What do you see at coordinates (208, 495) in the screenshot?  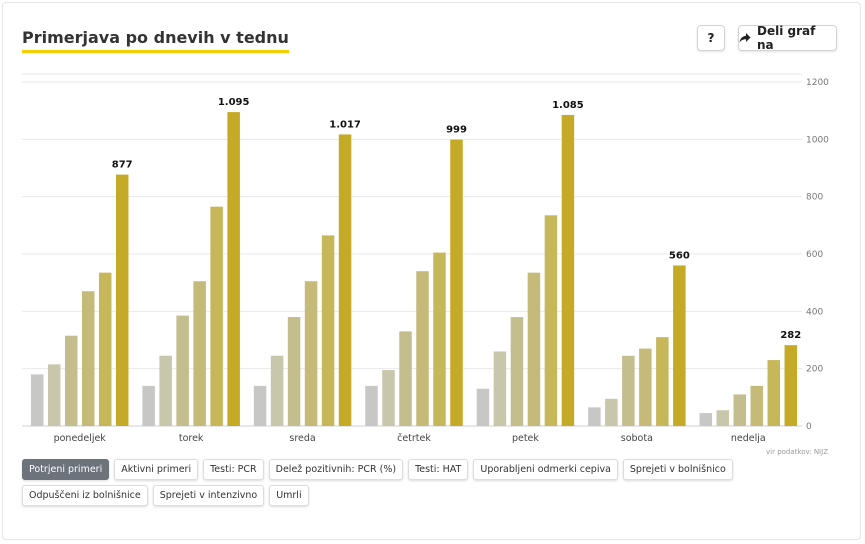 I see `tab-sprejeti-v-intenzivno: Sprejeti v intenzivno` at bounding box center [208, 495].